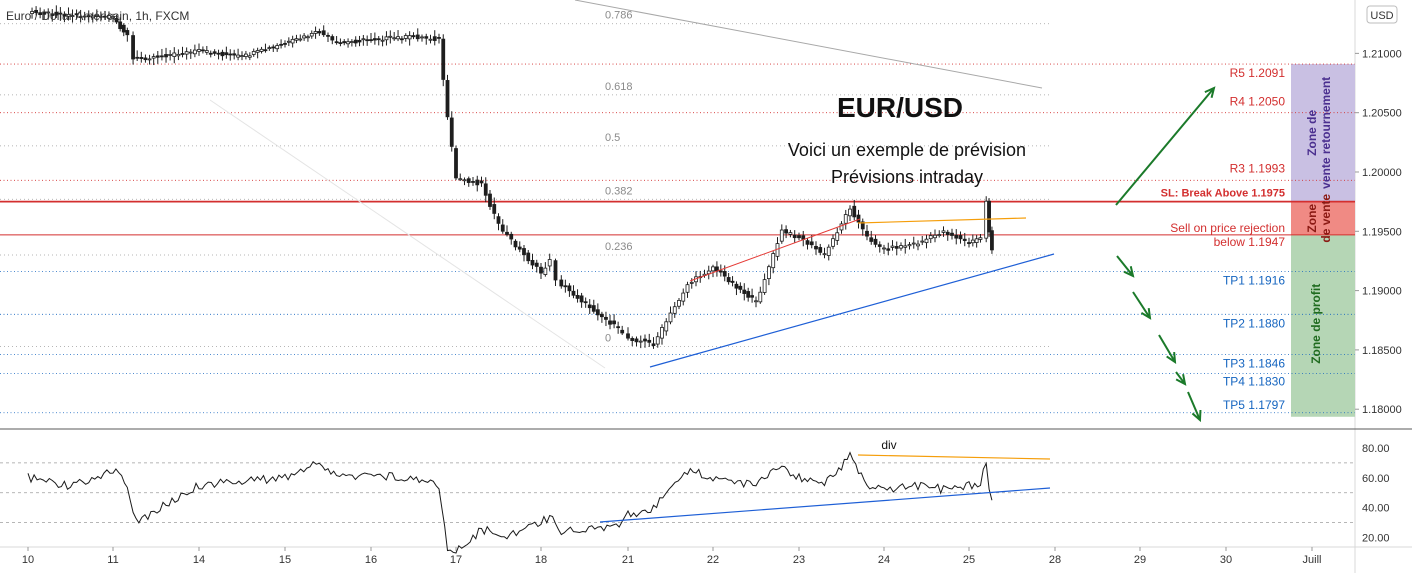  Describe the element at coordinates (900, 107) in the screenshot. I see `pair-title: EUR/USD` at that location.